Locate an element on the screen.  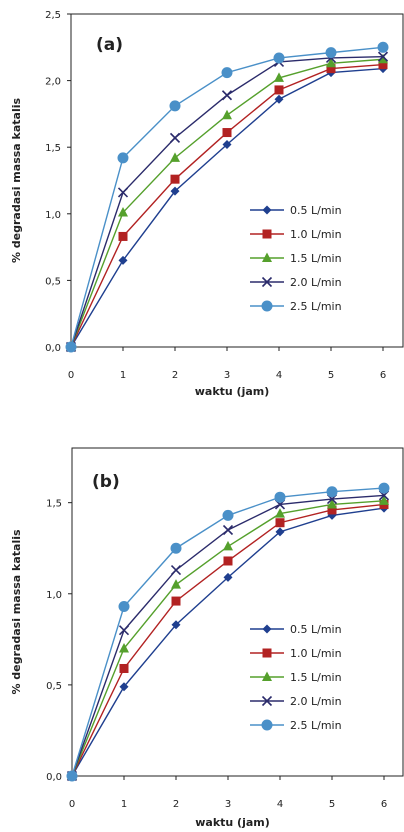
legend-entry: 2.0 L/min is located at coordinates (296, 282).